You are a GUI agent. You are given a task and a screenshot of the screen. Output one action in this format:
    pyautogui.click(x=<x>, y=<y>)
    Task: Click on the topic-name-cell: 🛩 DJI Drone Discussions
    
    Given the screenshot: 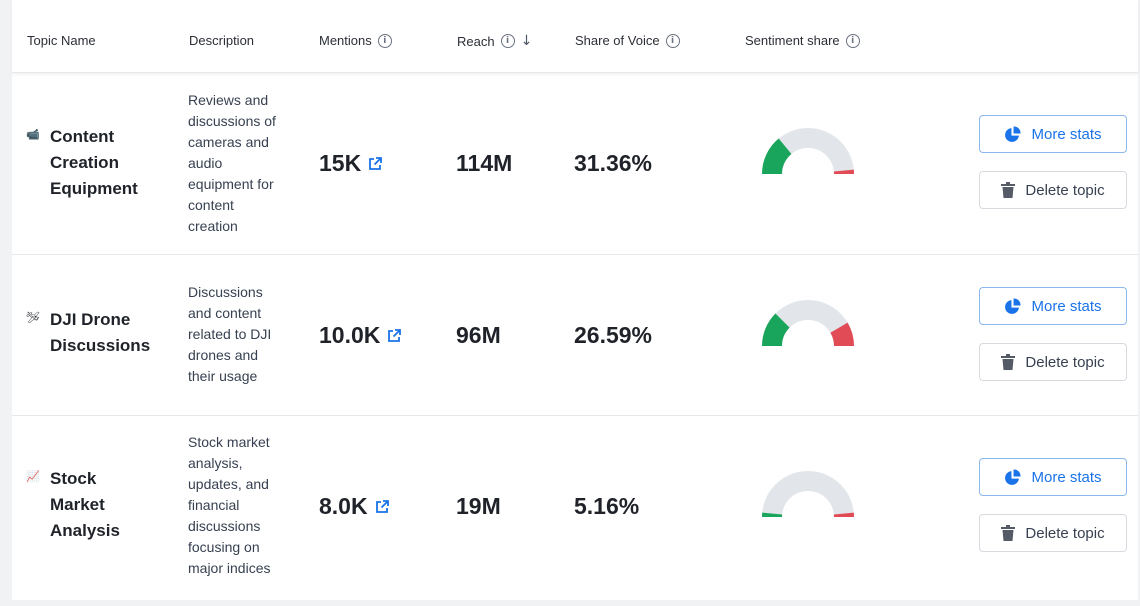 What is the action you would take?
    pyautogui.click(x=88, y=333)
    